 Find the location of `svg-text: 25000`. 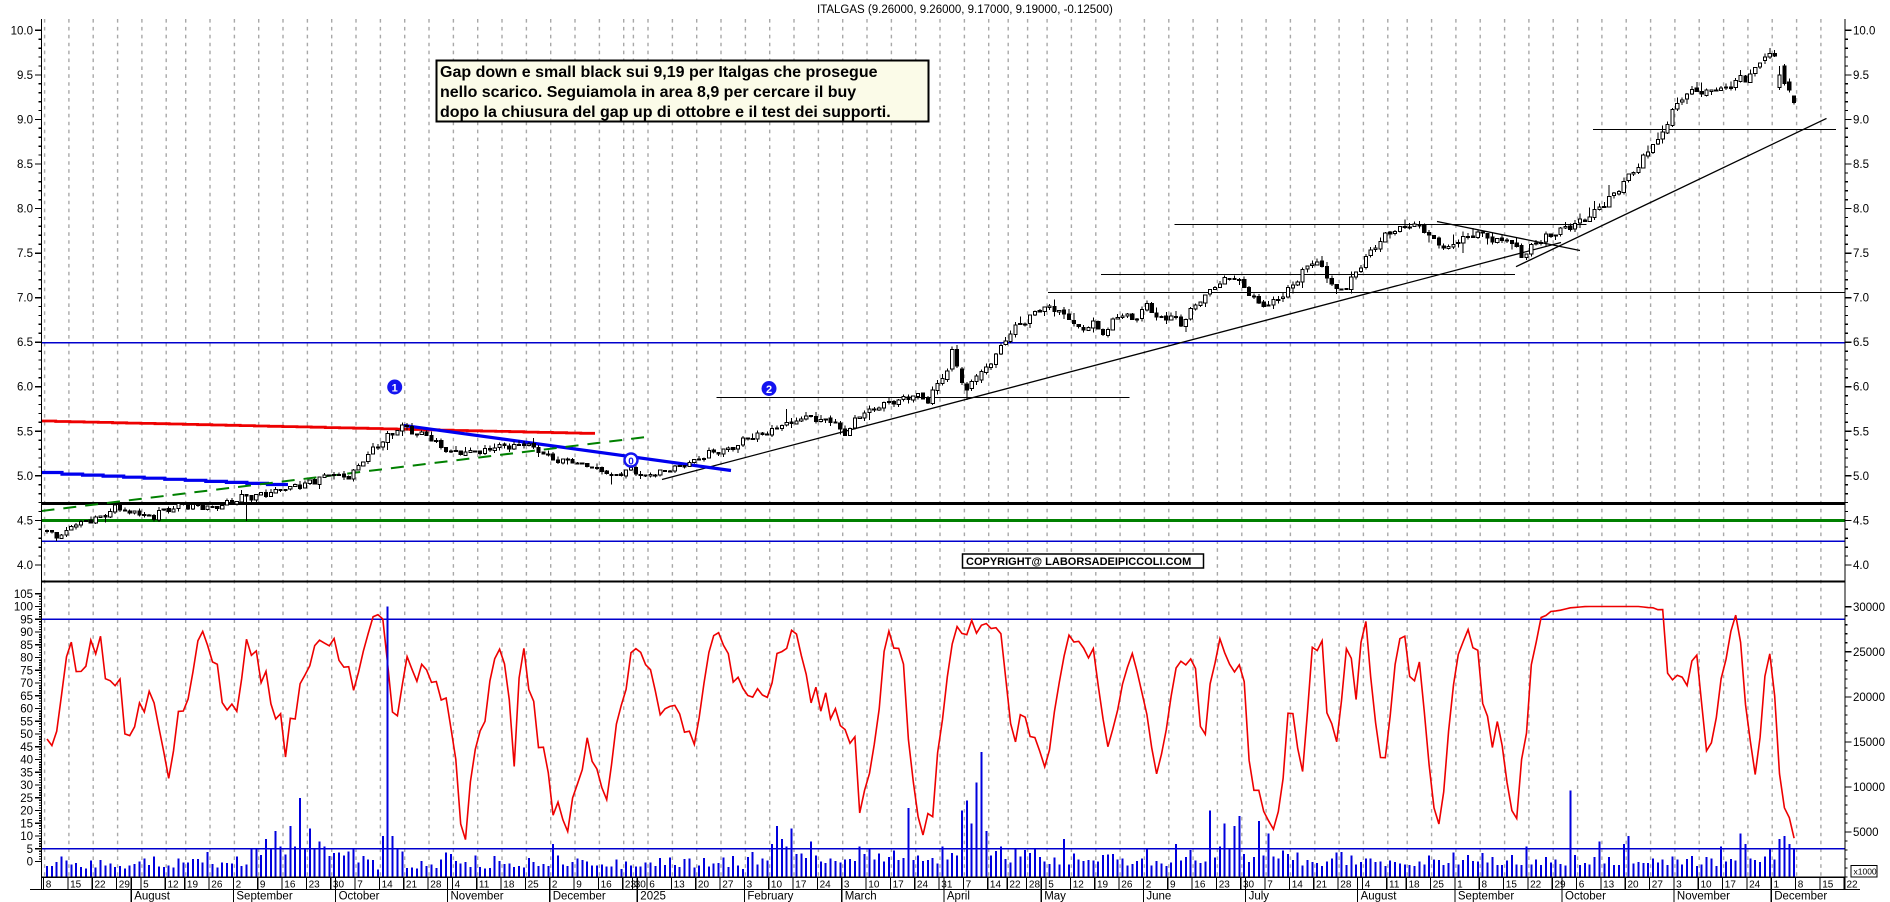

svg-text: 25000 is located at coordinates (1869, 653).